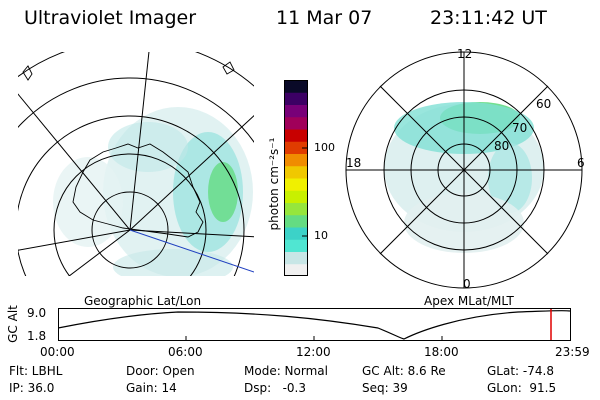 This screenshot has width=600, height=400. I want to click on time-display: 23:11:42 UT, so click(488, 18).